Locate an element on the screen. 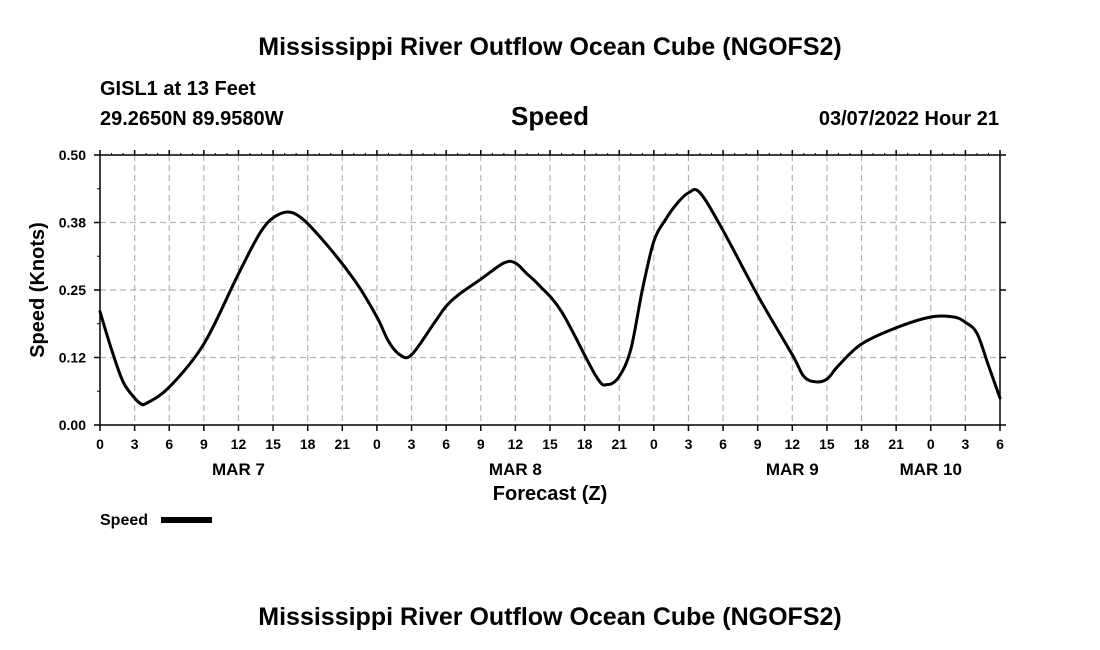 This screenshot has height=650, width=1100. y-tick-label: 0.38 is located at coordinates (72, 223).